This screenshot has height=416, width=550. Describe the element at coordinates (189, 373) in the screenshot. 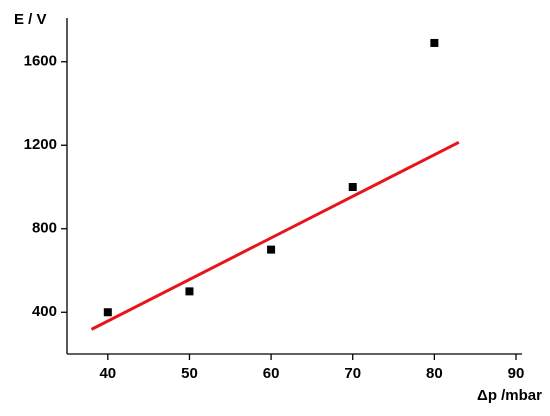

I see `x-tick-label: 50` at that location.